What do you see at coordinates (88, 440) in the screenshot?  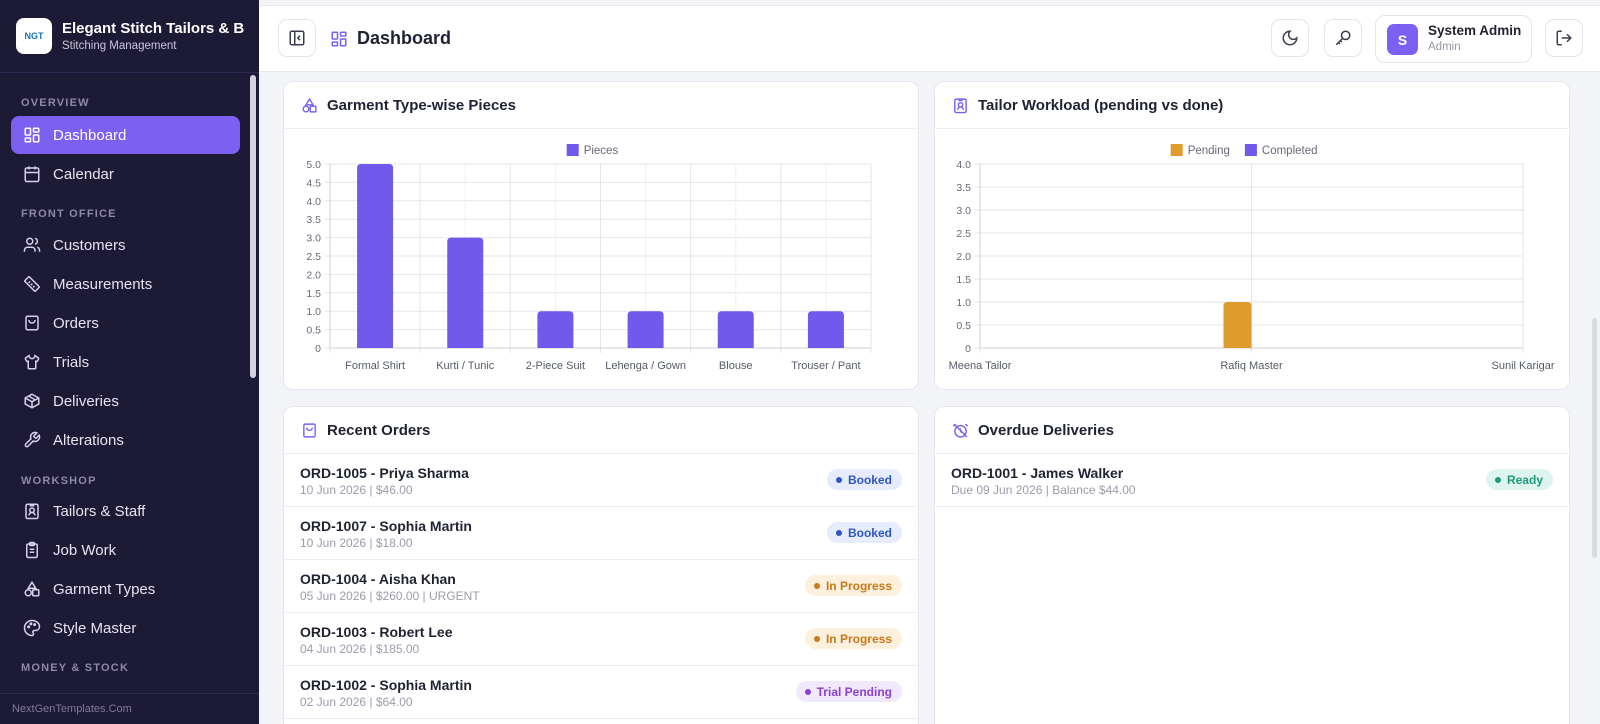 I see `sidebar-item-label: Alterations` at bounding box center [88, 440].